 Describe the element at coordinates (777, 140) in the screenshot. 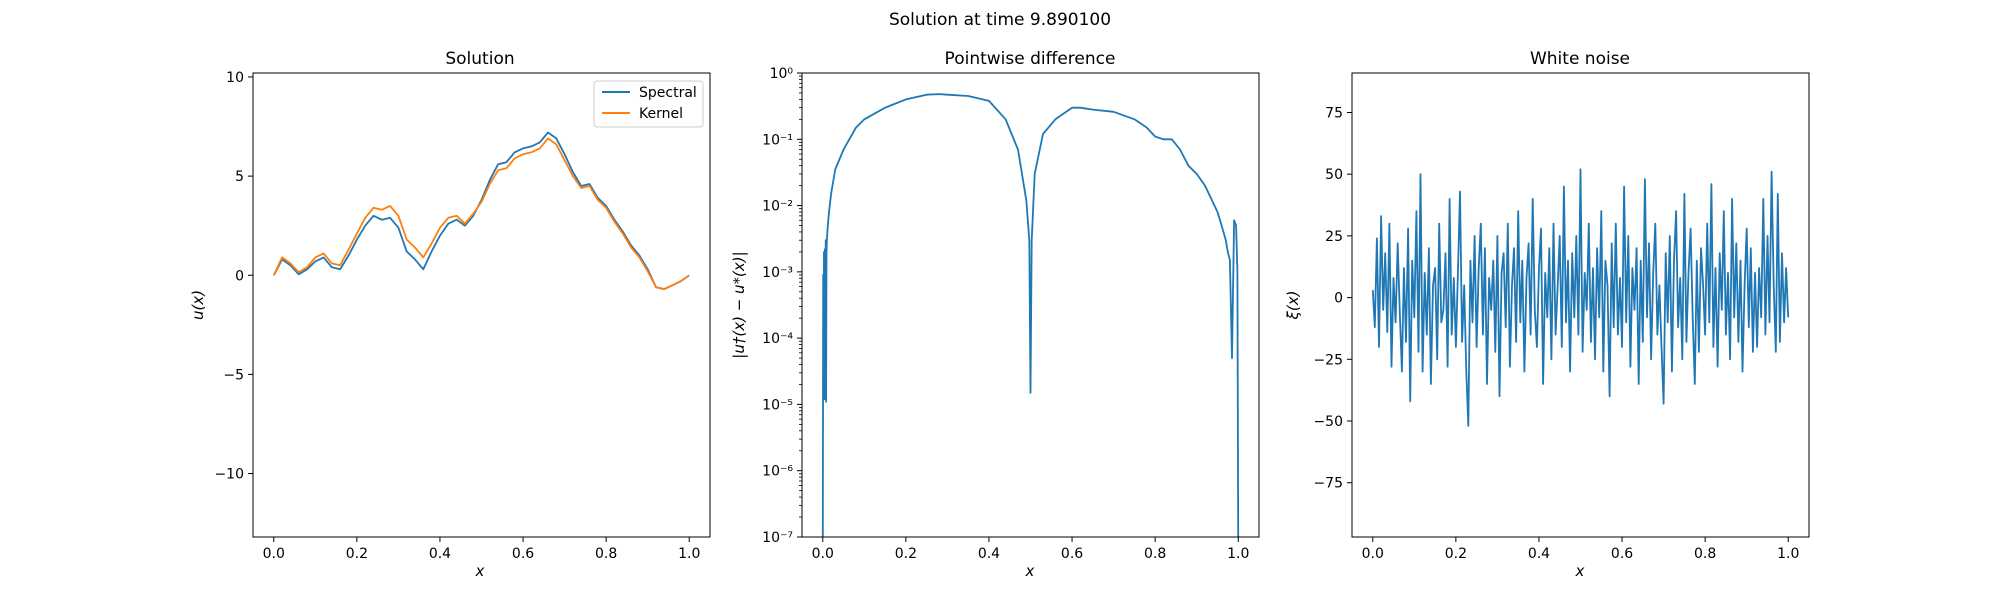

I see `y-tick-label: 10⁻¹` at that location.